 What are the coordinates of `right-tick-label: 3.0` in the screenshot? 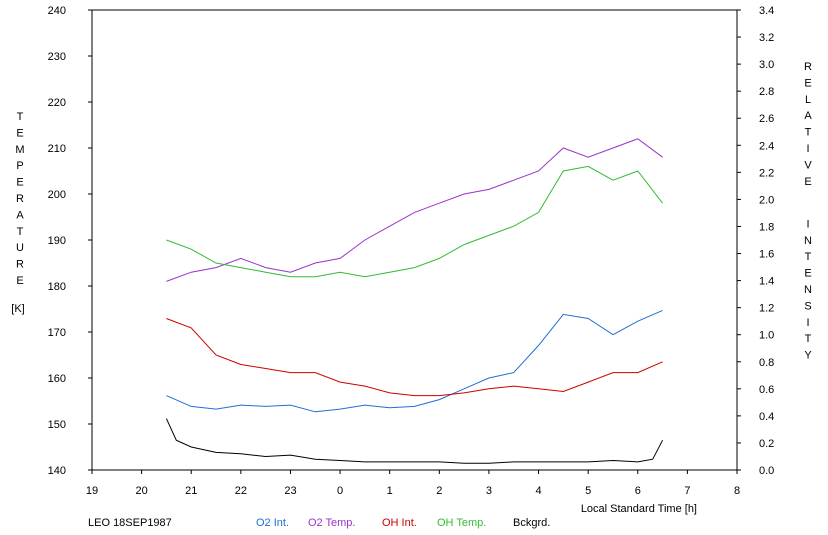 It's located at (766, 65).